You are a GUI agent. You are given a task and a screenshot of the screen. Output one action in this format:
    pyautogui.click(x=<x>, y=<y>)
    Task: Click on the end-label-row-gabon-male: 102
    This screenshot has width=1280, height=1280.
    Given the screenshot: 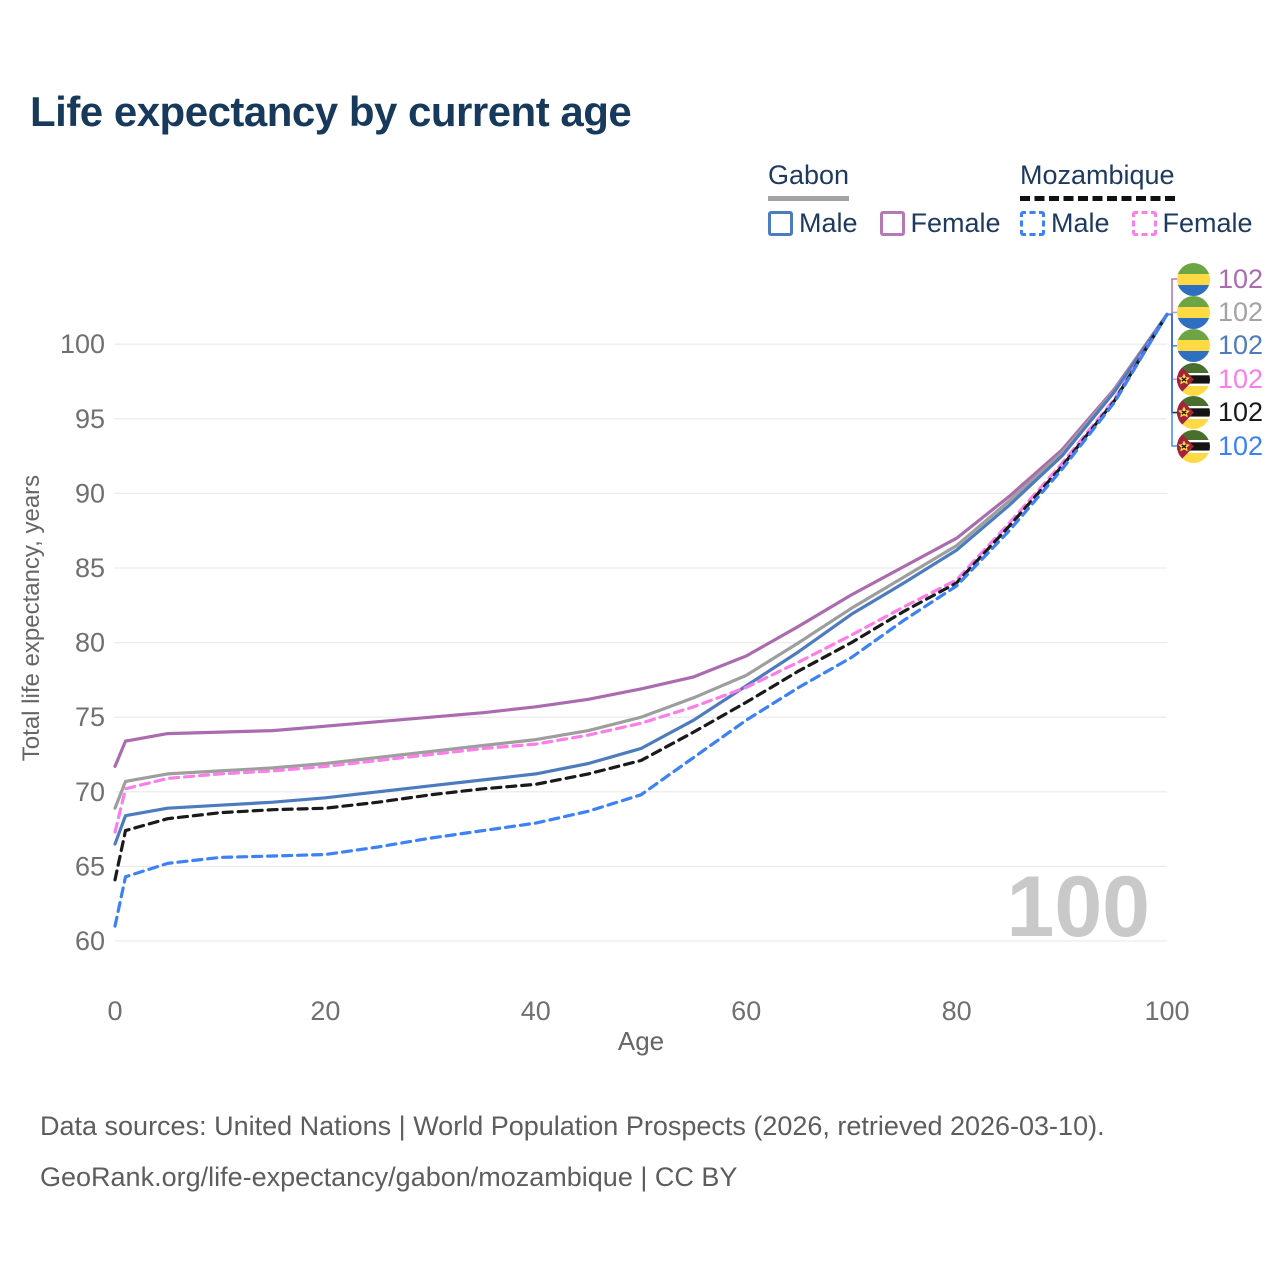 What is the action you would take?
    pyautogui.click(x=1220, y=346)
    